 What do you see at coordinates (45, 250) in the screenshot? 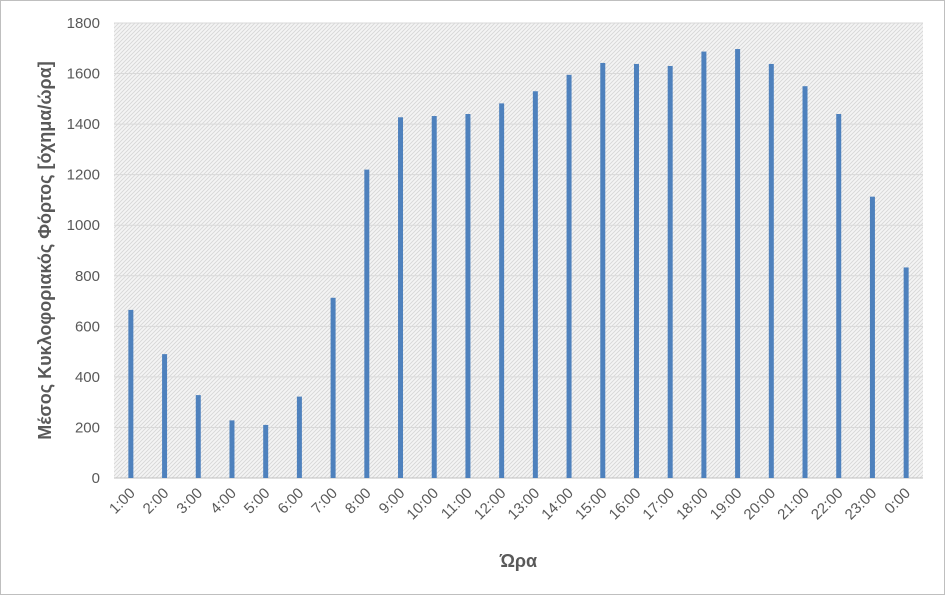
I see `y-axis-title: Μέσος Κυκλοφοριακός Φόρτος [όχημα/ώρα]` at bounding box center [45, 250].